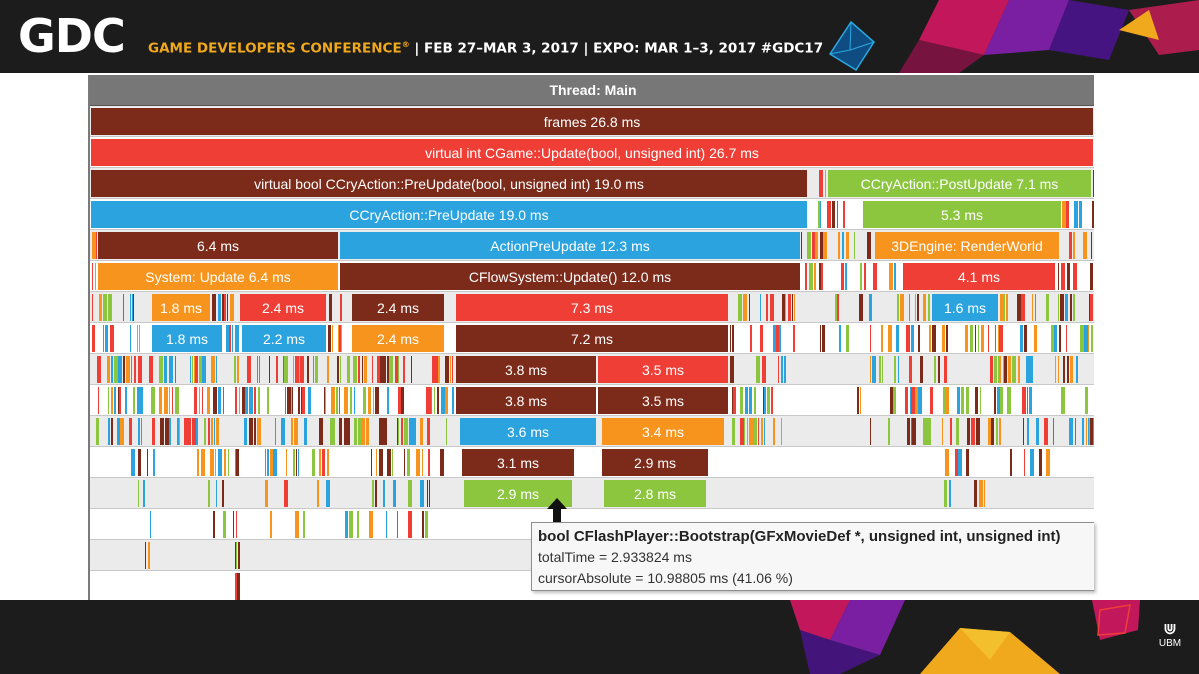  Describe the element at coordinates (518, 493) in the screenshot. I see `timing-block-2-9ms: 2.9 ms` at that location.